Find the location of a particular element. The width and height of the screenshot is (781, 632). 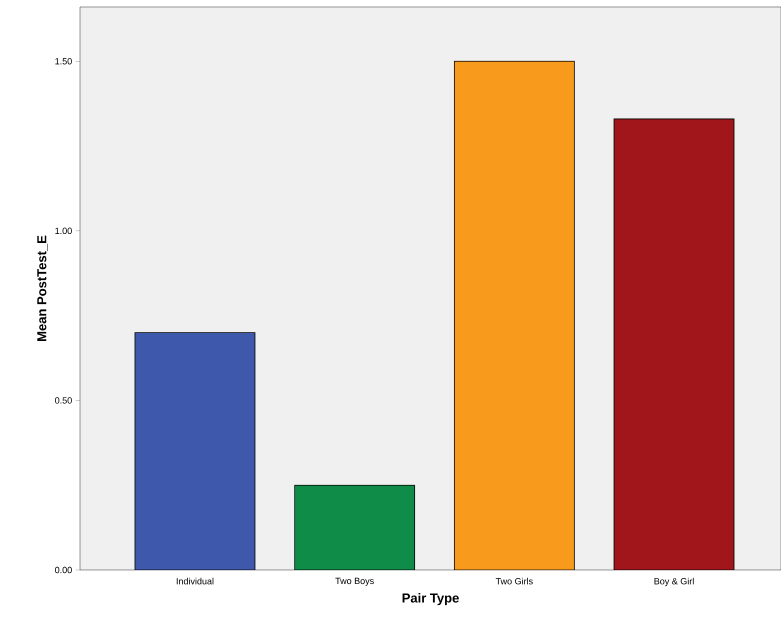

y-axis-title: Mean PostTest_E is located at coordinates (42, 288).